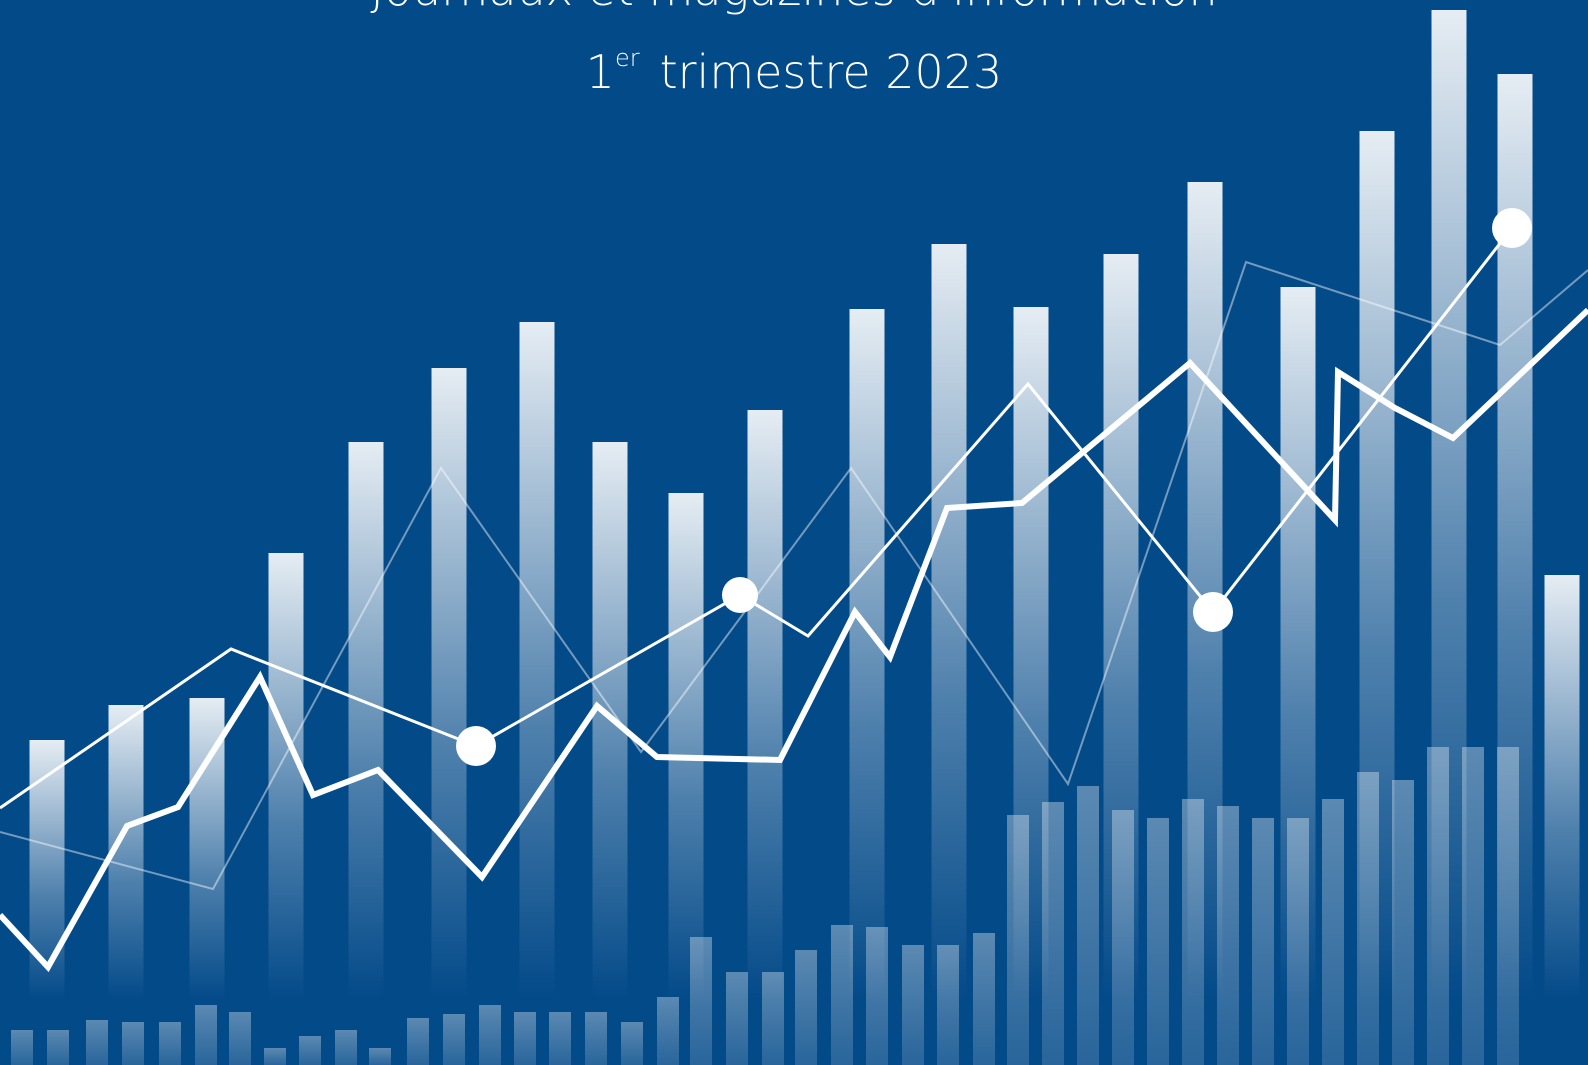  I want to click on period-number: 1, so click(600, 72).